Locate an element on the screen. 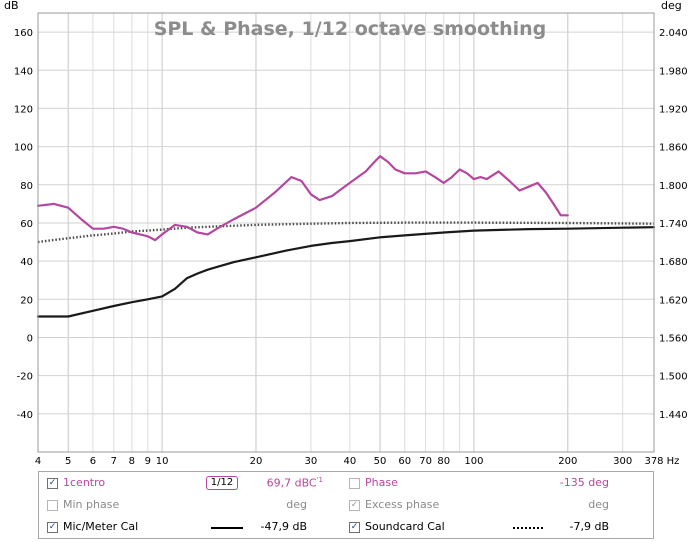  right-y-tick-label: 1.500 is located at coordinates (673, 377).